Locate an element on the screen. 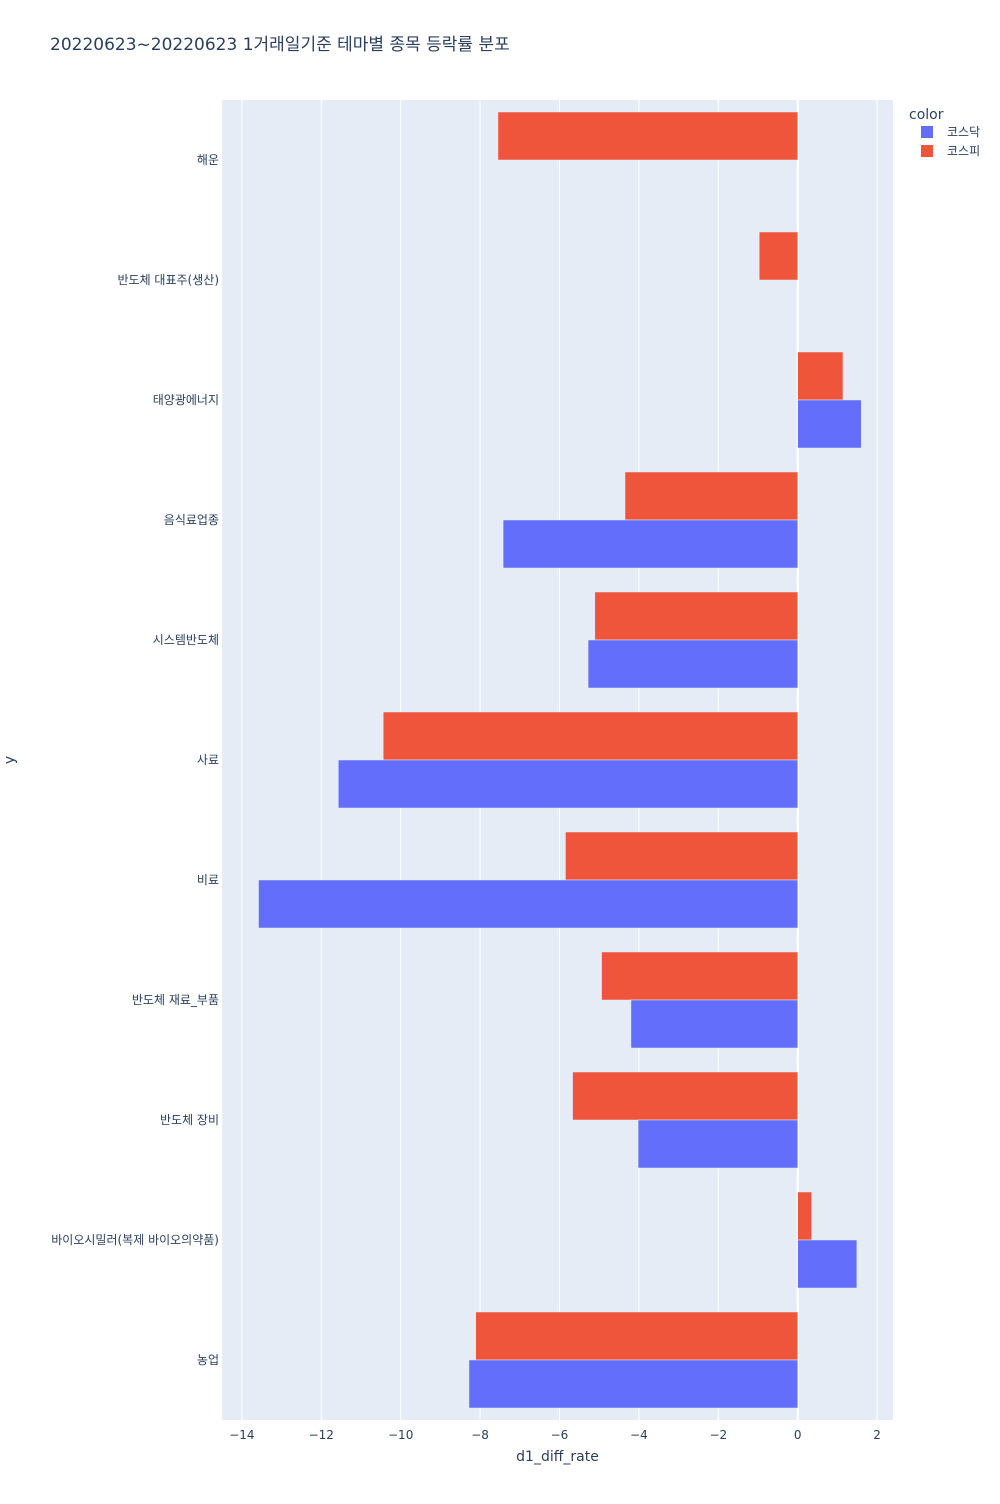  x-tick-label: −12 is located at coordinates (321, 1435).